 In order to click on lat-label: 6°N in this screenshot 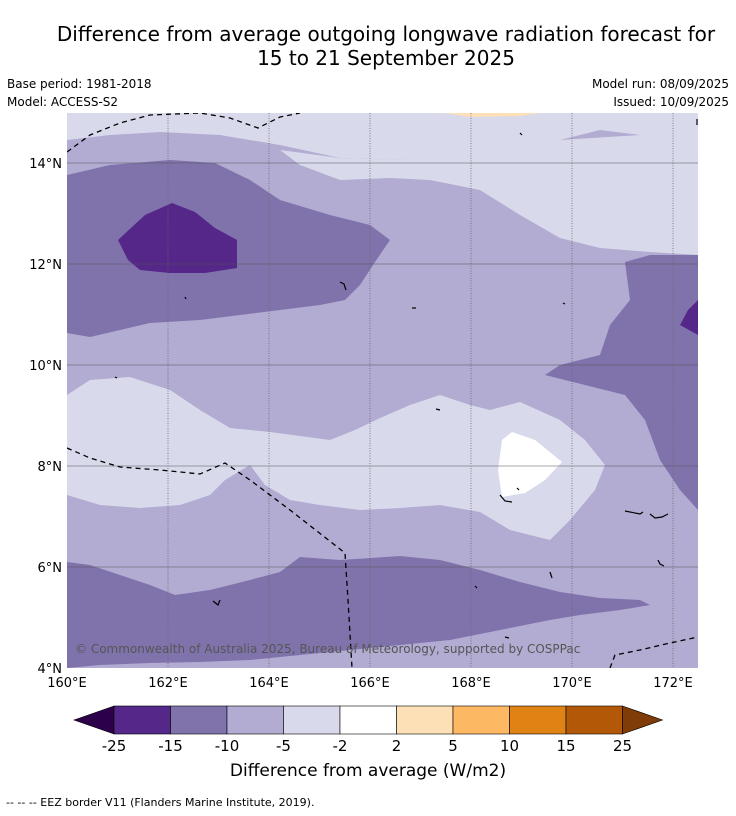, I will do `click(50, 568)`.